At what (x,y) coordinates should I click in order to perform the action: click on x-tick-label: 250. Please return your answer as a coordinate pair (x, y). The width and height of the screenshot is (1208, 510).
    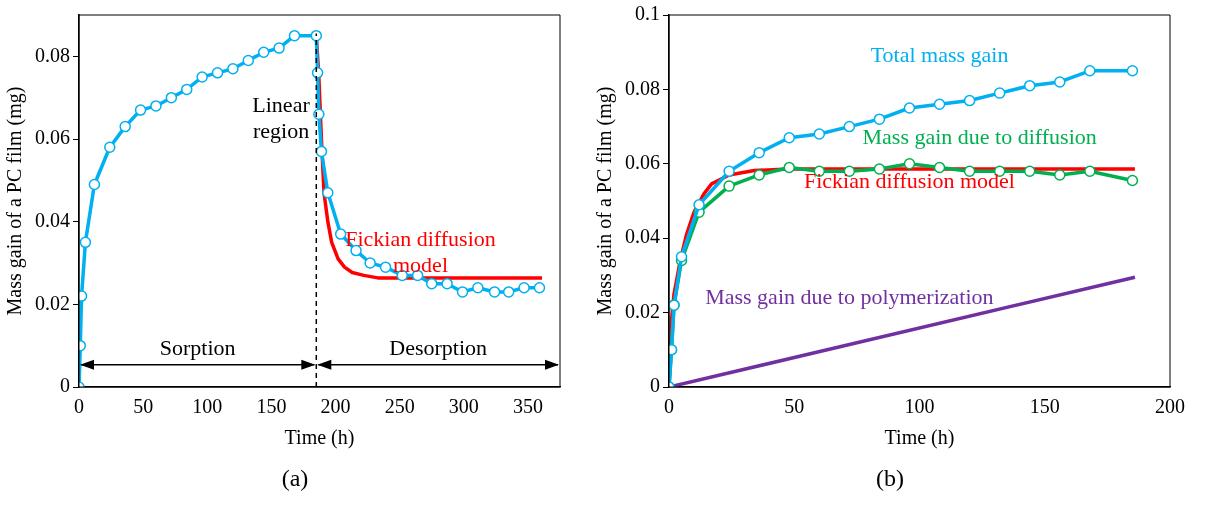
    Looking at the image, I should click on (399, 406).